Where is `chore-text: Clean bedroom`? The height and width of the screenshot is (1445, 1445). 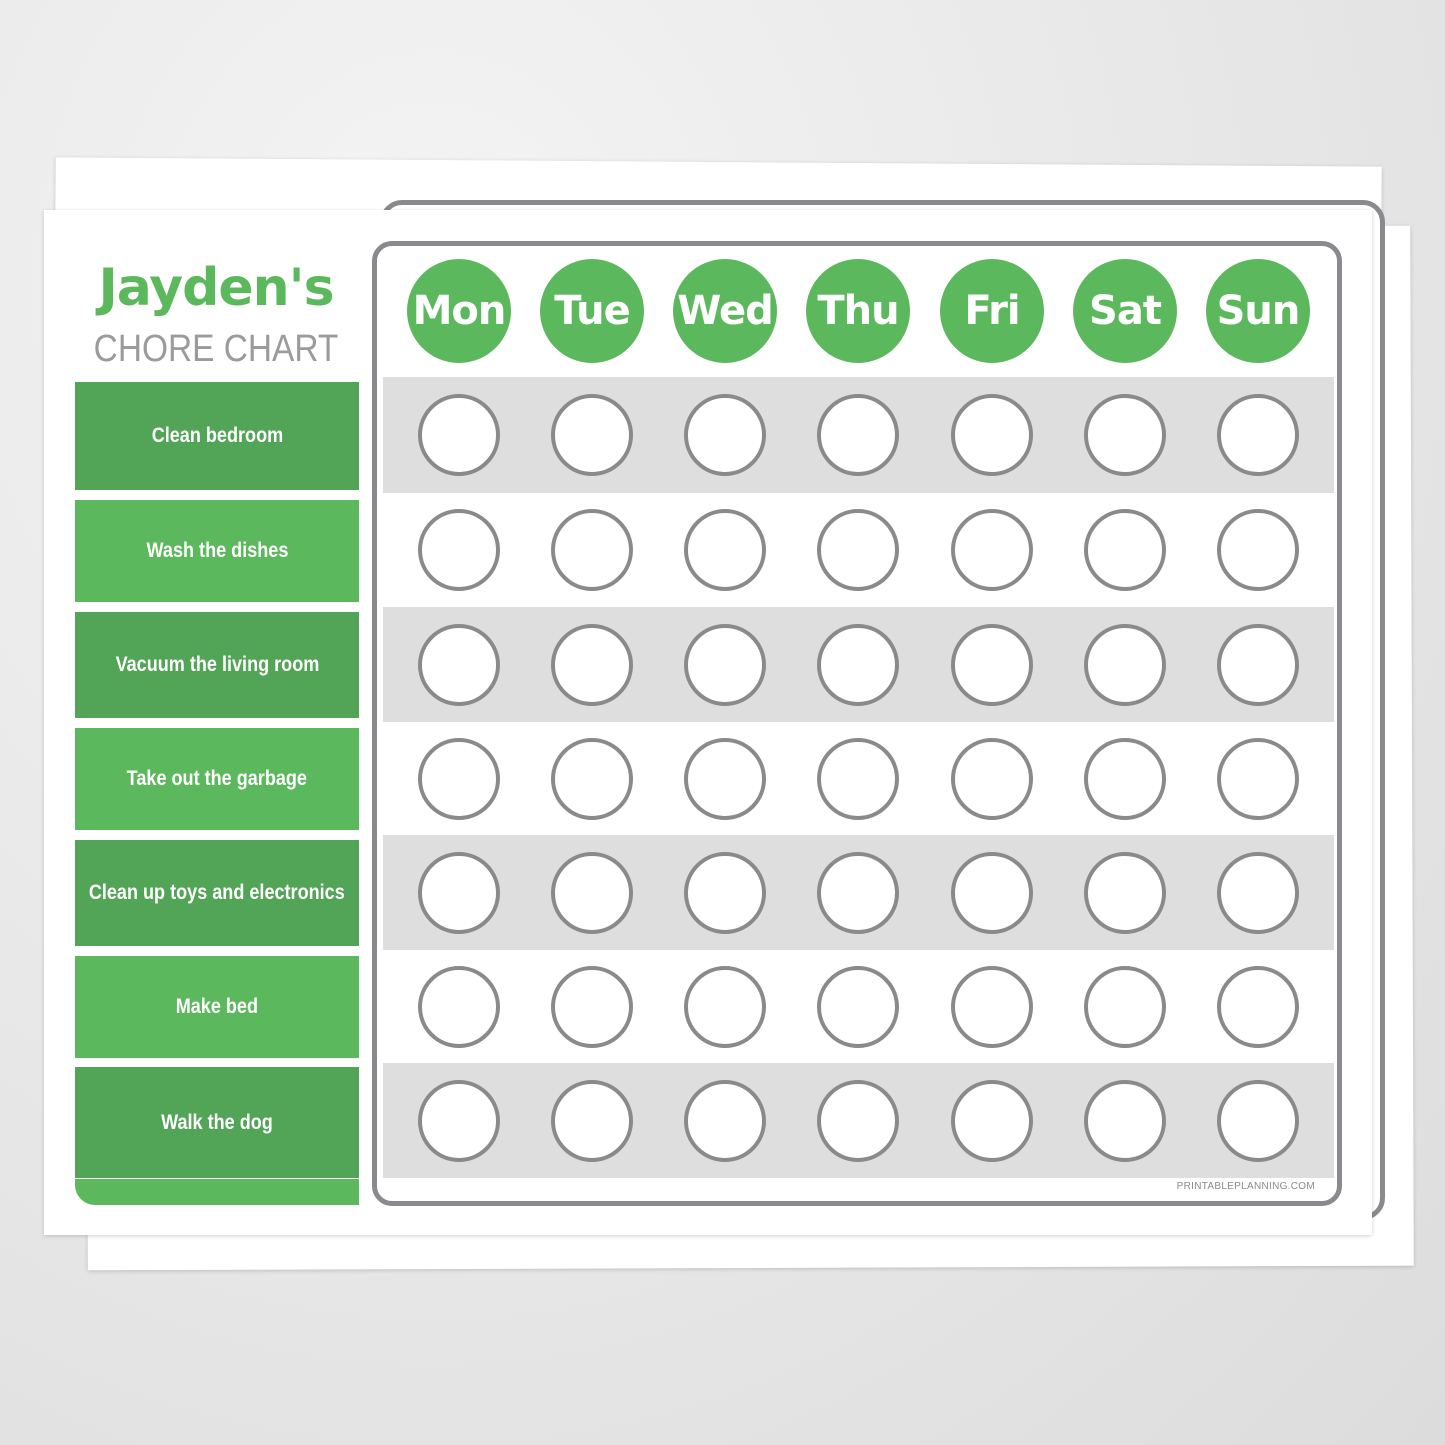
chore-text: Clean bedroom is located at coordinates (217, 435).